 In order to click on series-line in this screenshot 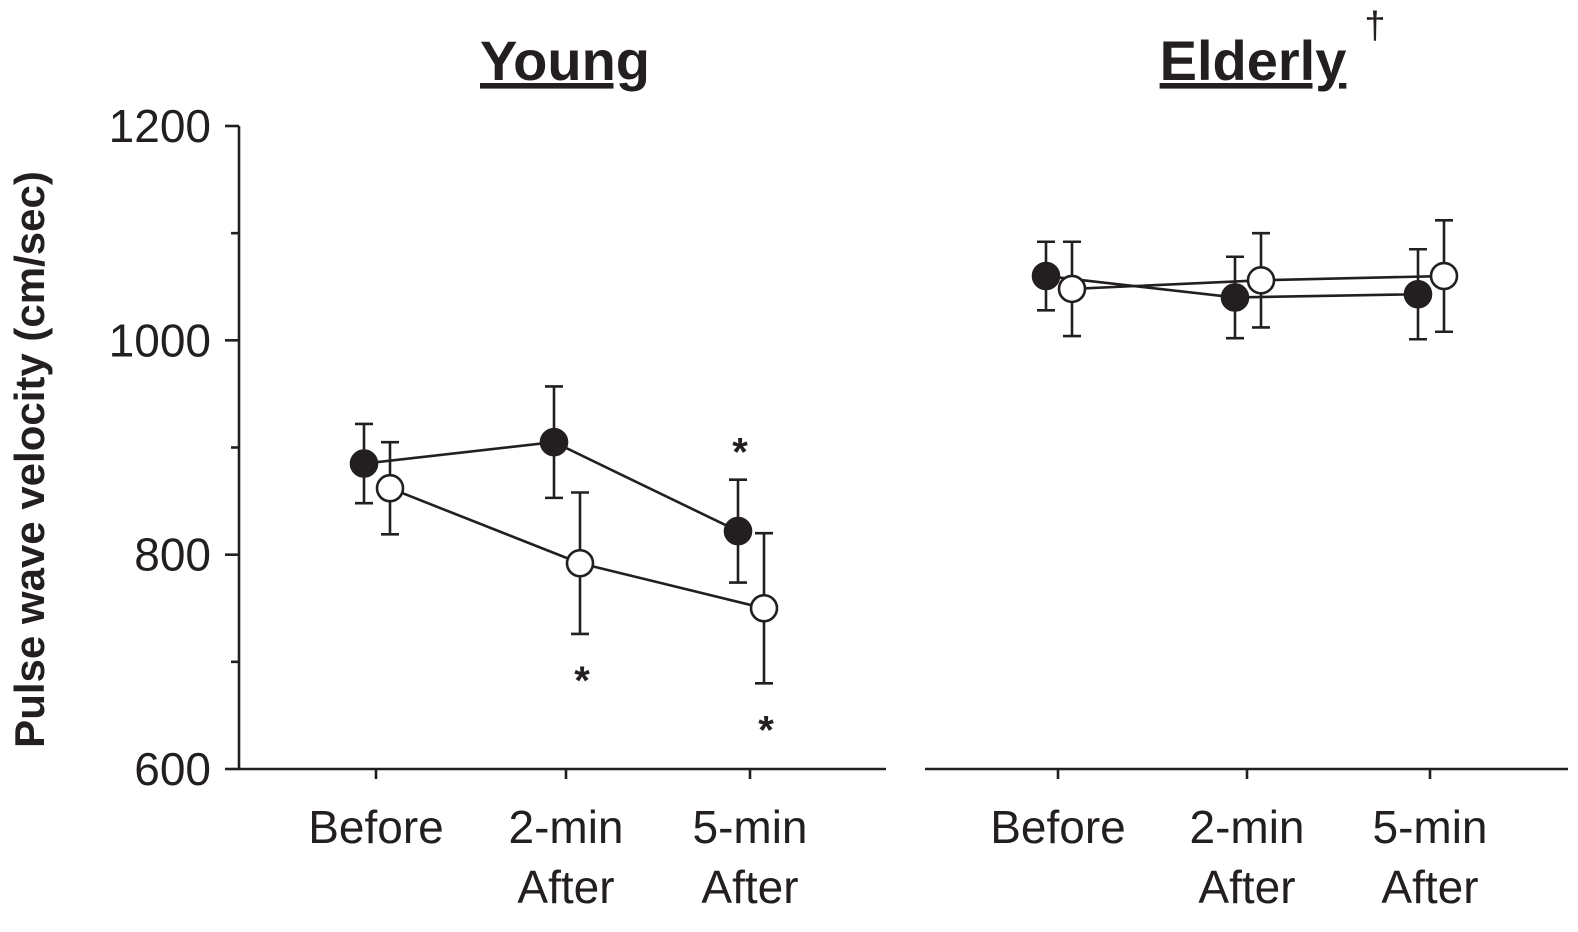, I will do `click(577, 548)`.